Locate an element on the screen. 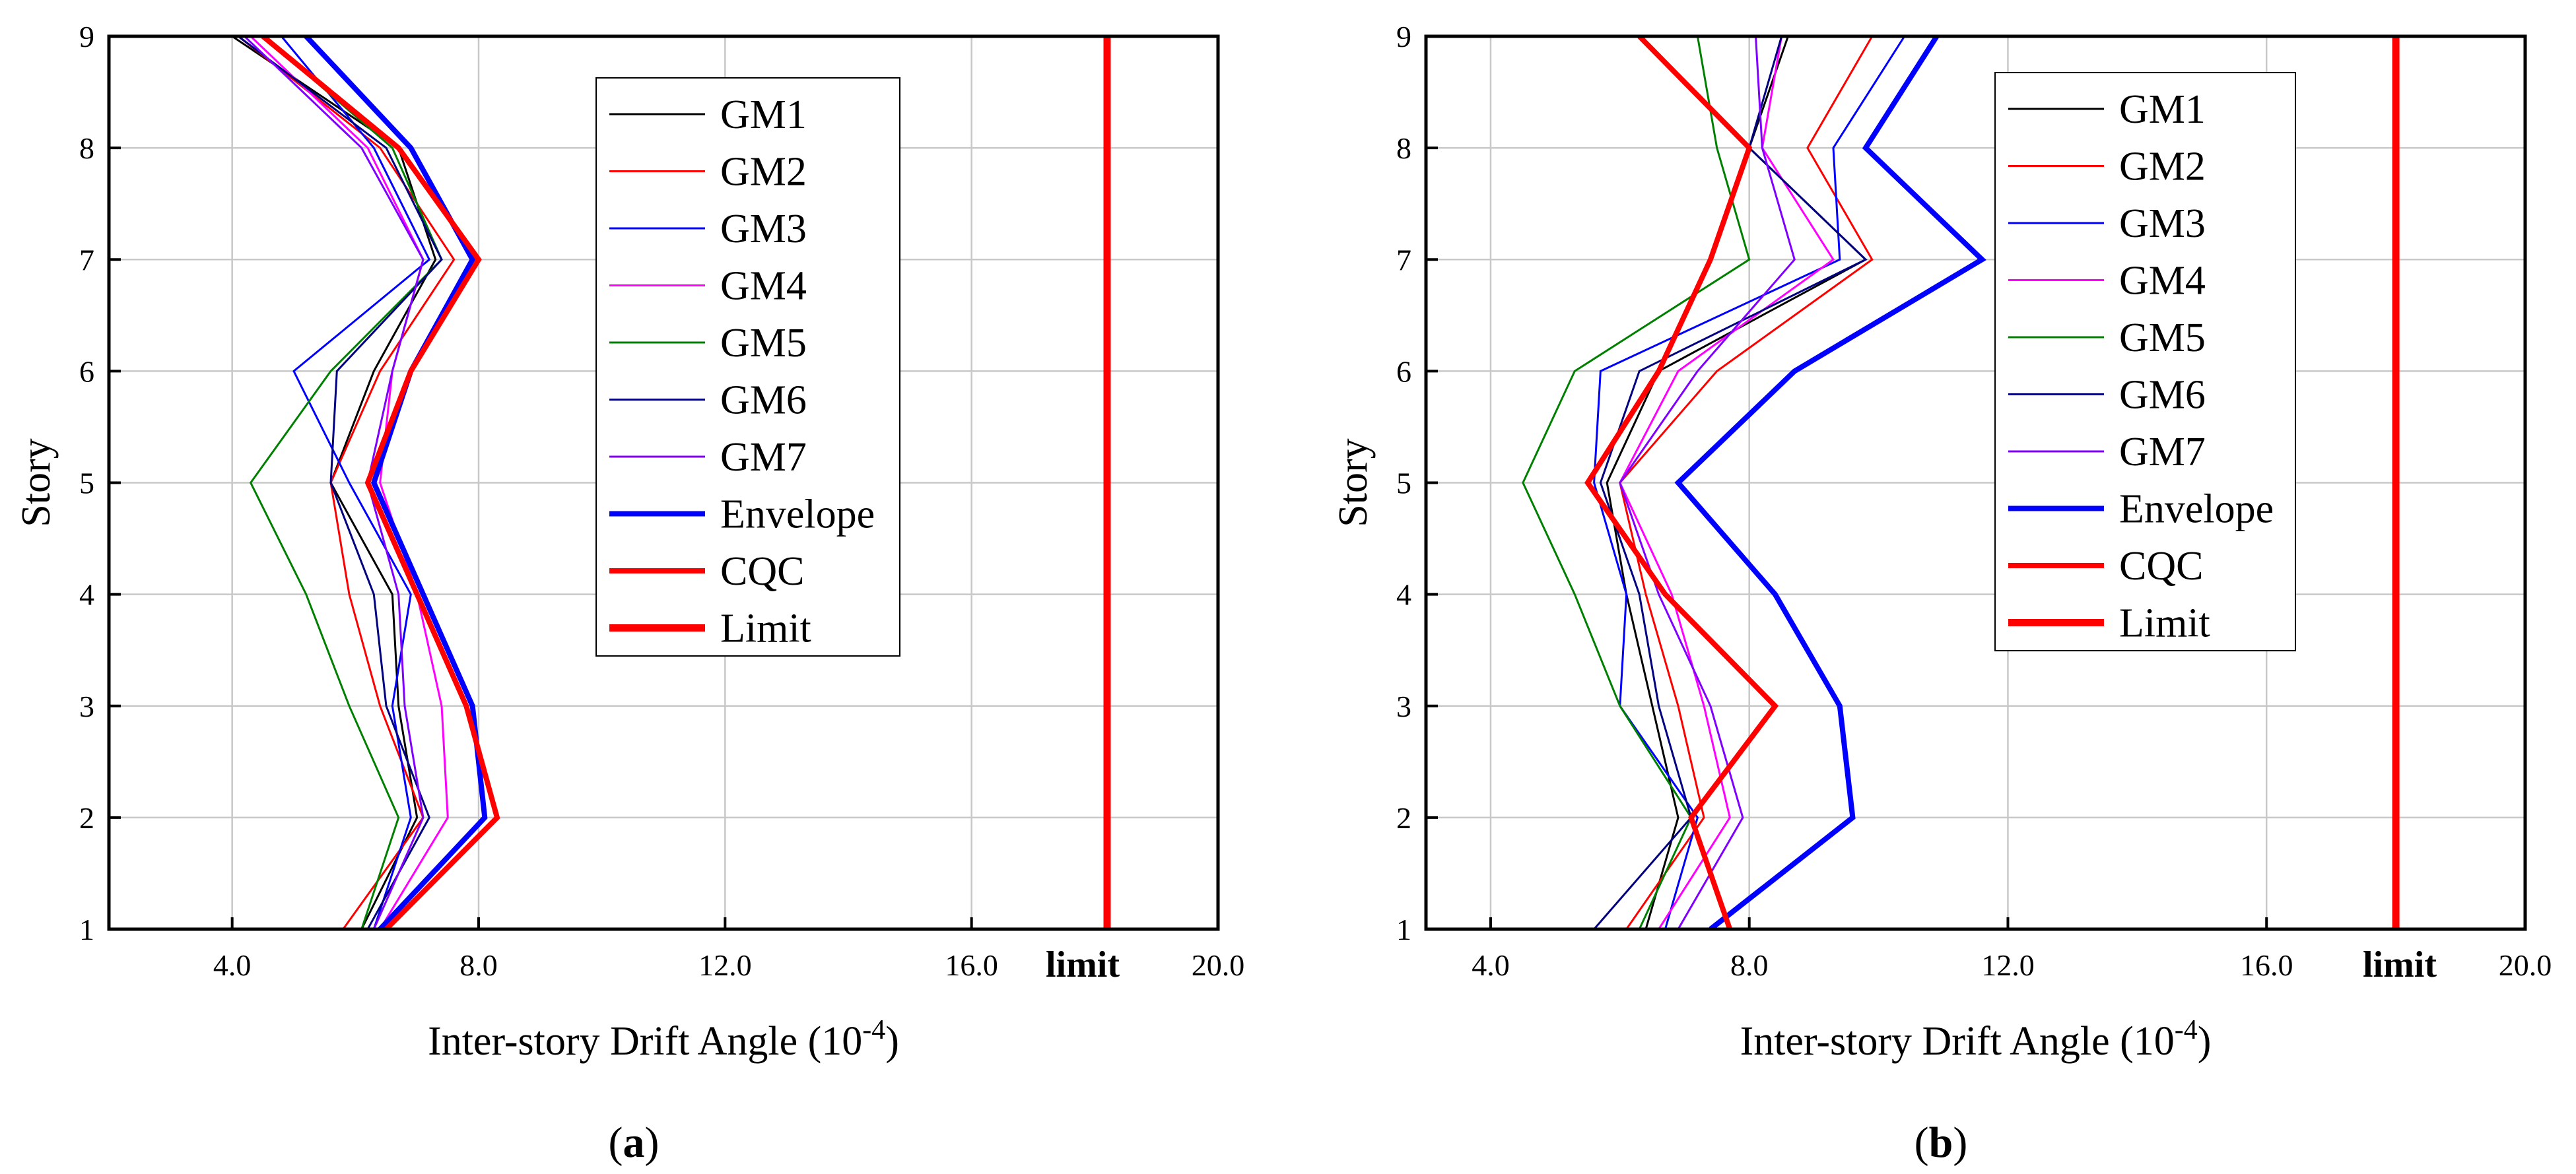  series-line-gm7 is located at coordinates (1707, 482).